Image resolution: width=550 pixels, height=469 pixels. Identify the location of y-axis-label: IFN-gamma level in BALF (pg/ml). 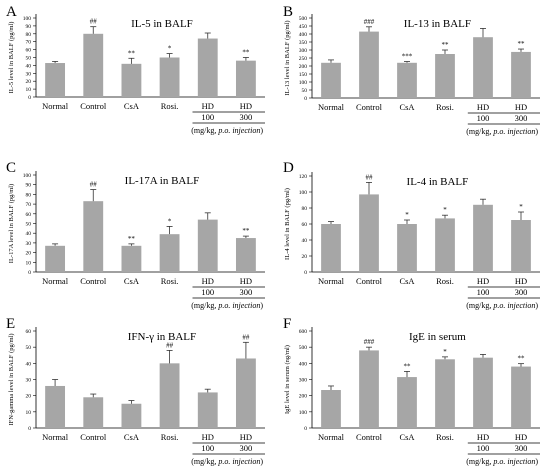
(11, 379).